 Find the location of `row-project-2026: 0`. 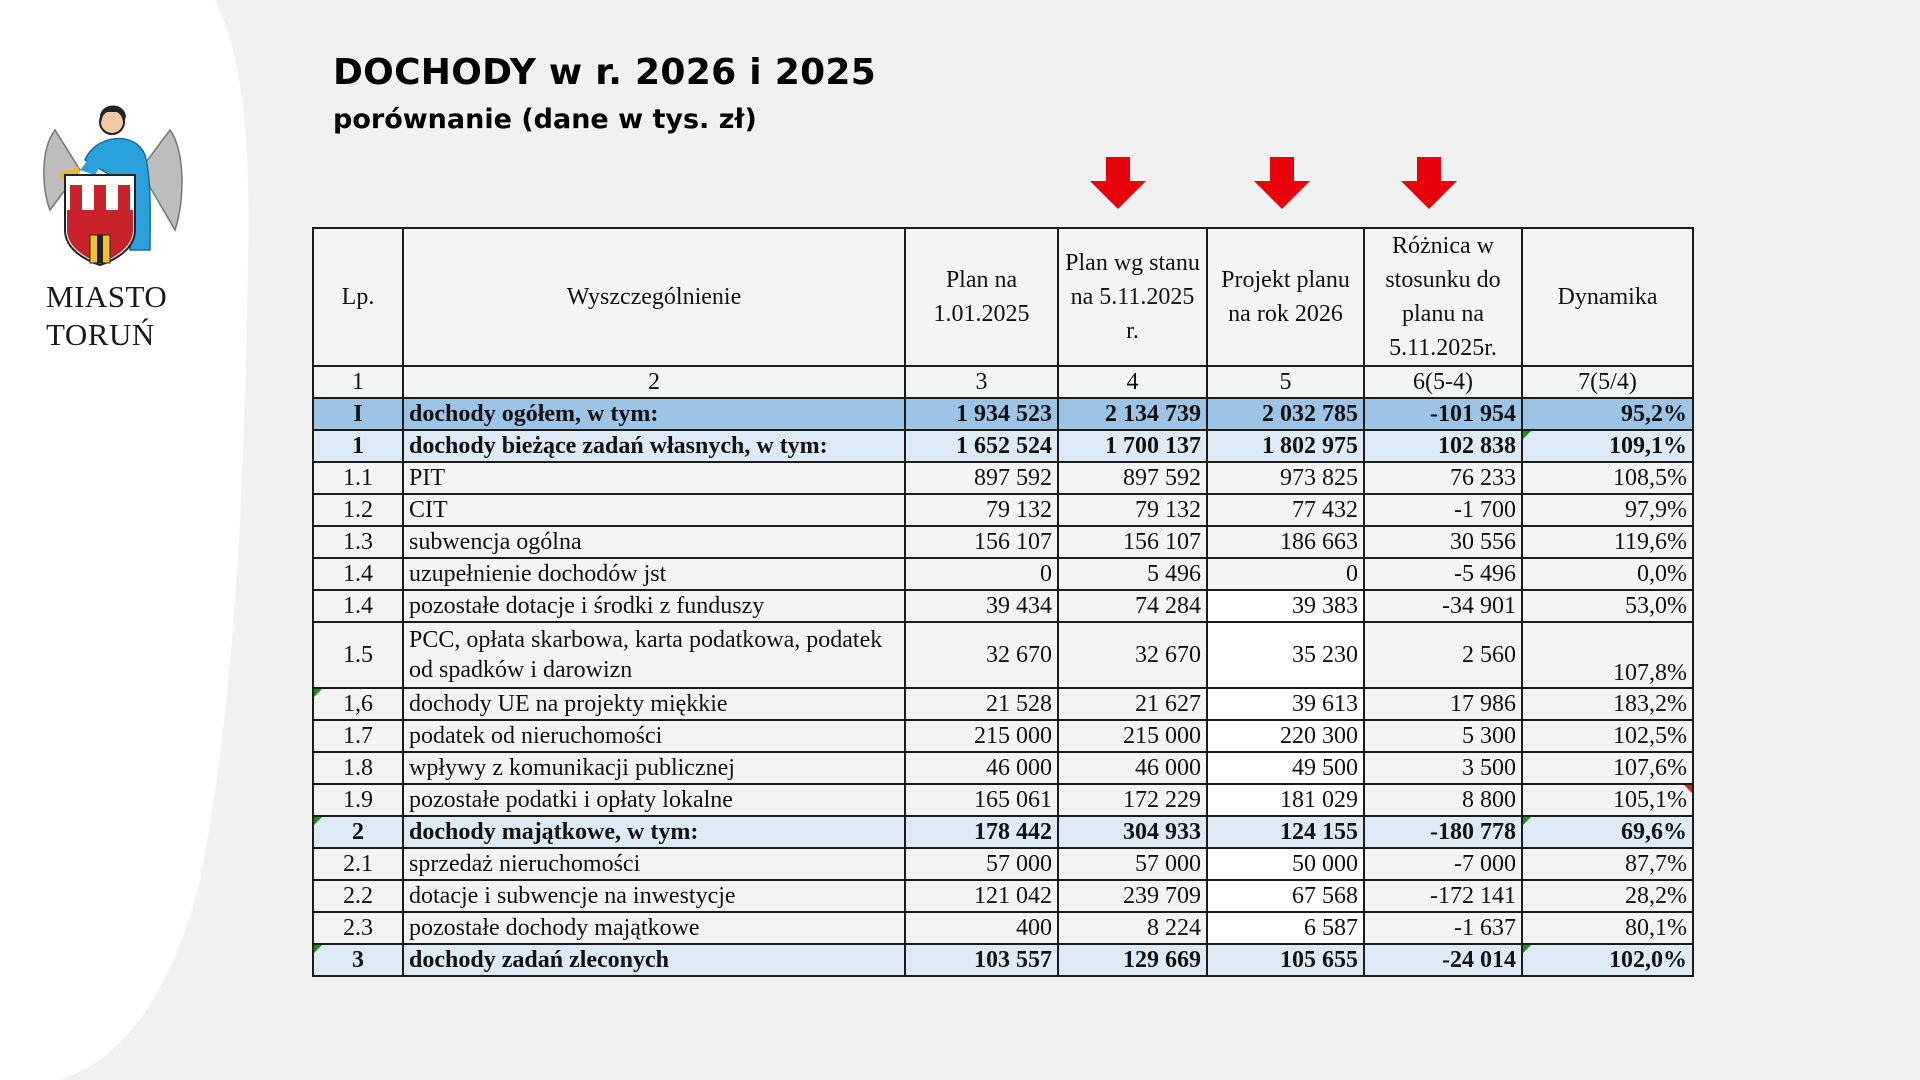

row-project-2026: 0 is located at coordinates (1285, 574).